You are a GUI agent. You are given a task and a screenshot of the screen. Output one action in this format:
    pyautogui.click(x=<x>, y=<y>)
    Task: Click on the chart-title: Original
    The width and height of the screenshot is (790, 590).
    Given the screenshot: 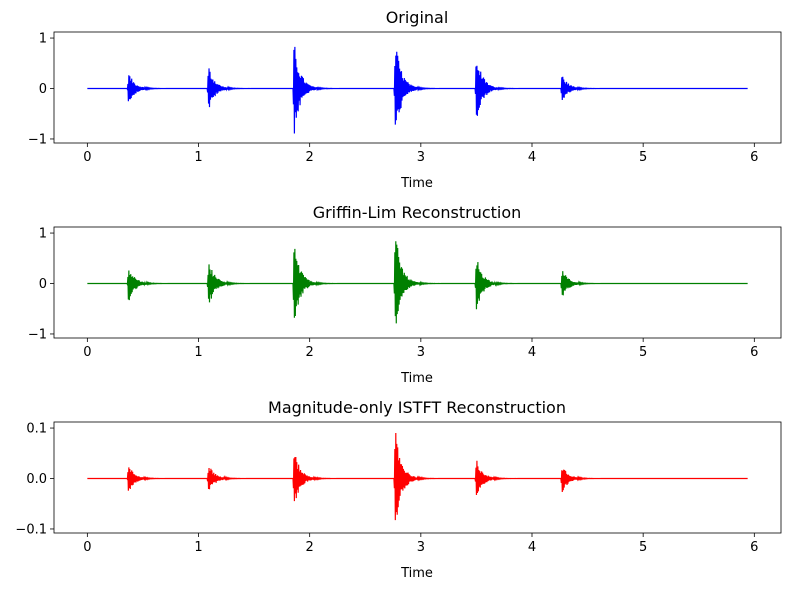 What is the action you would take?
    pyautogui.click(x=417, y=17)
    